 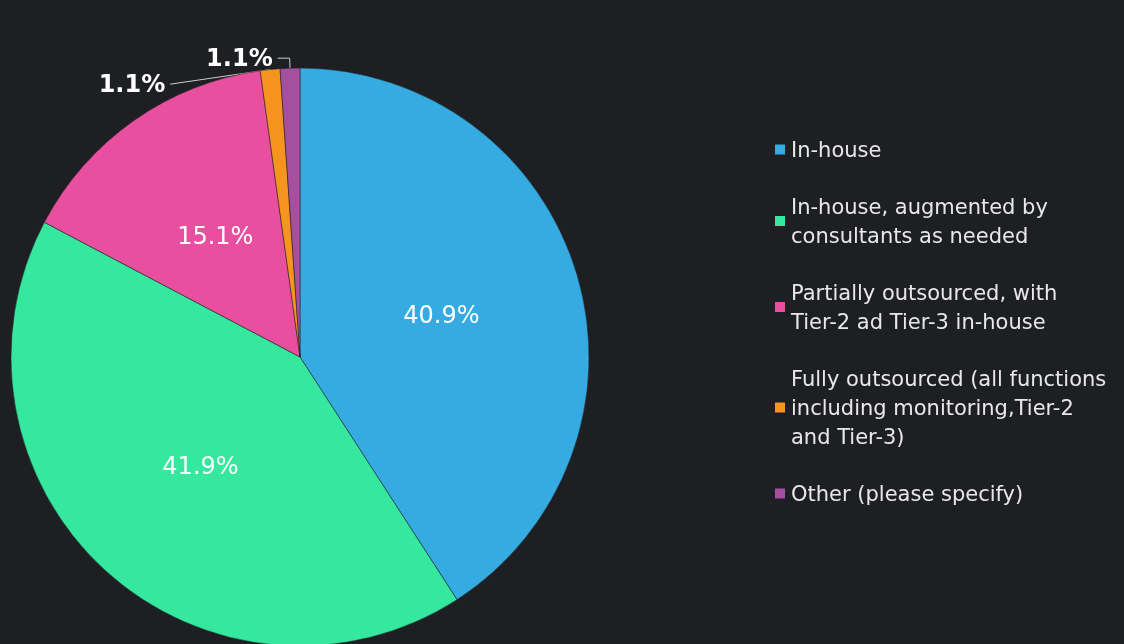 What do you see at coordinates (441, 315) in the screenshot?
I see `data-label: 40.9%` at bounding box center [441, 315].